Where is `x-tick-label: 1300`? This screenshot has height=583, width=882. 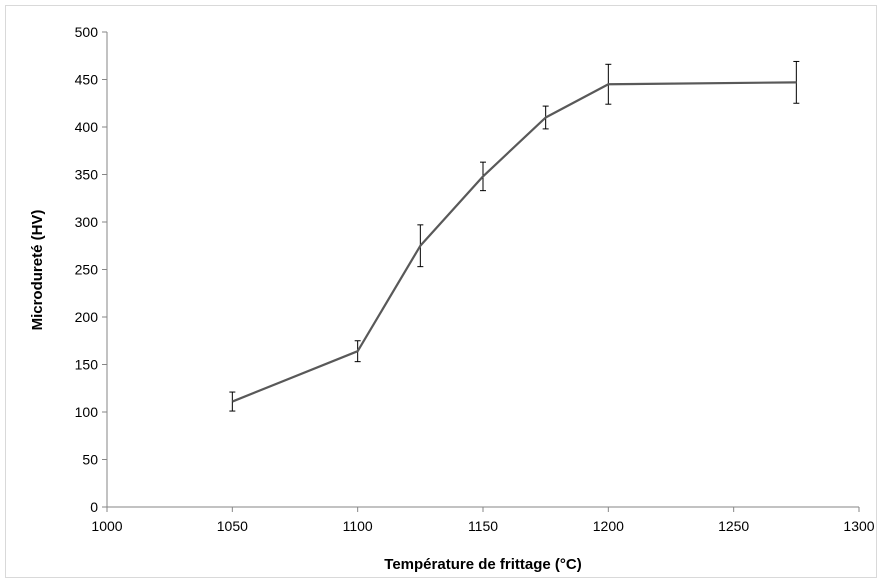
x-tick-label: 1300 is located at coordinates (858, 526).